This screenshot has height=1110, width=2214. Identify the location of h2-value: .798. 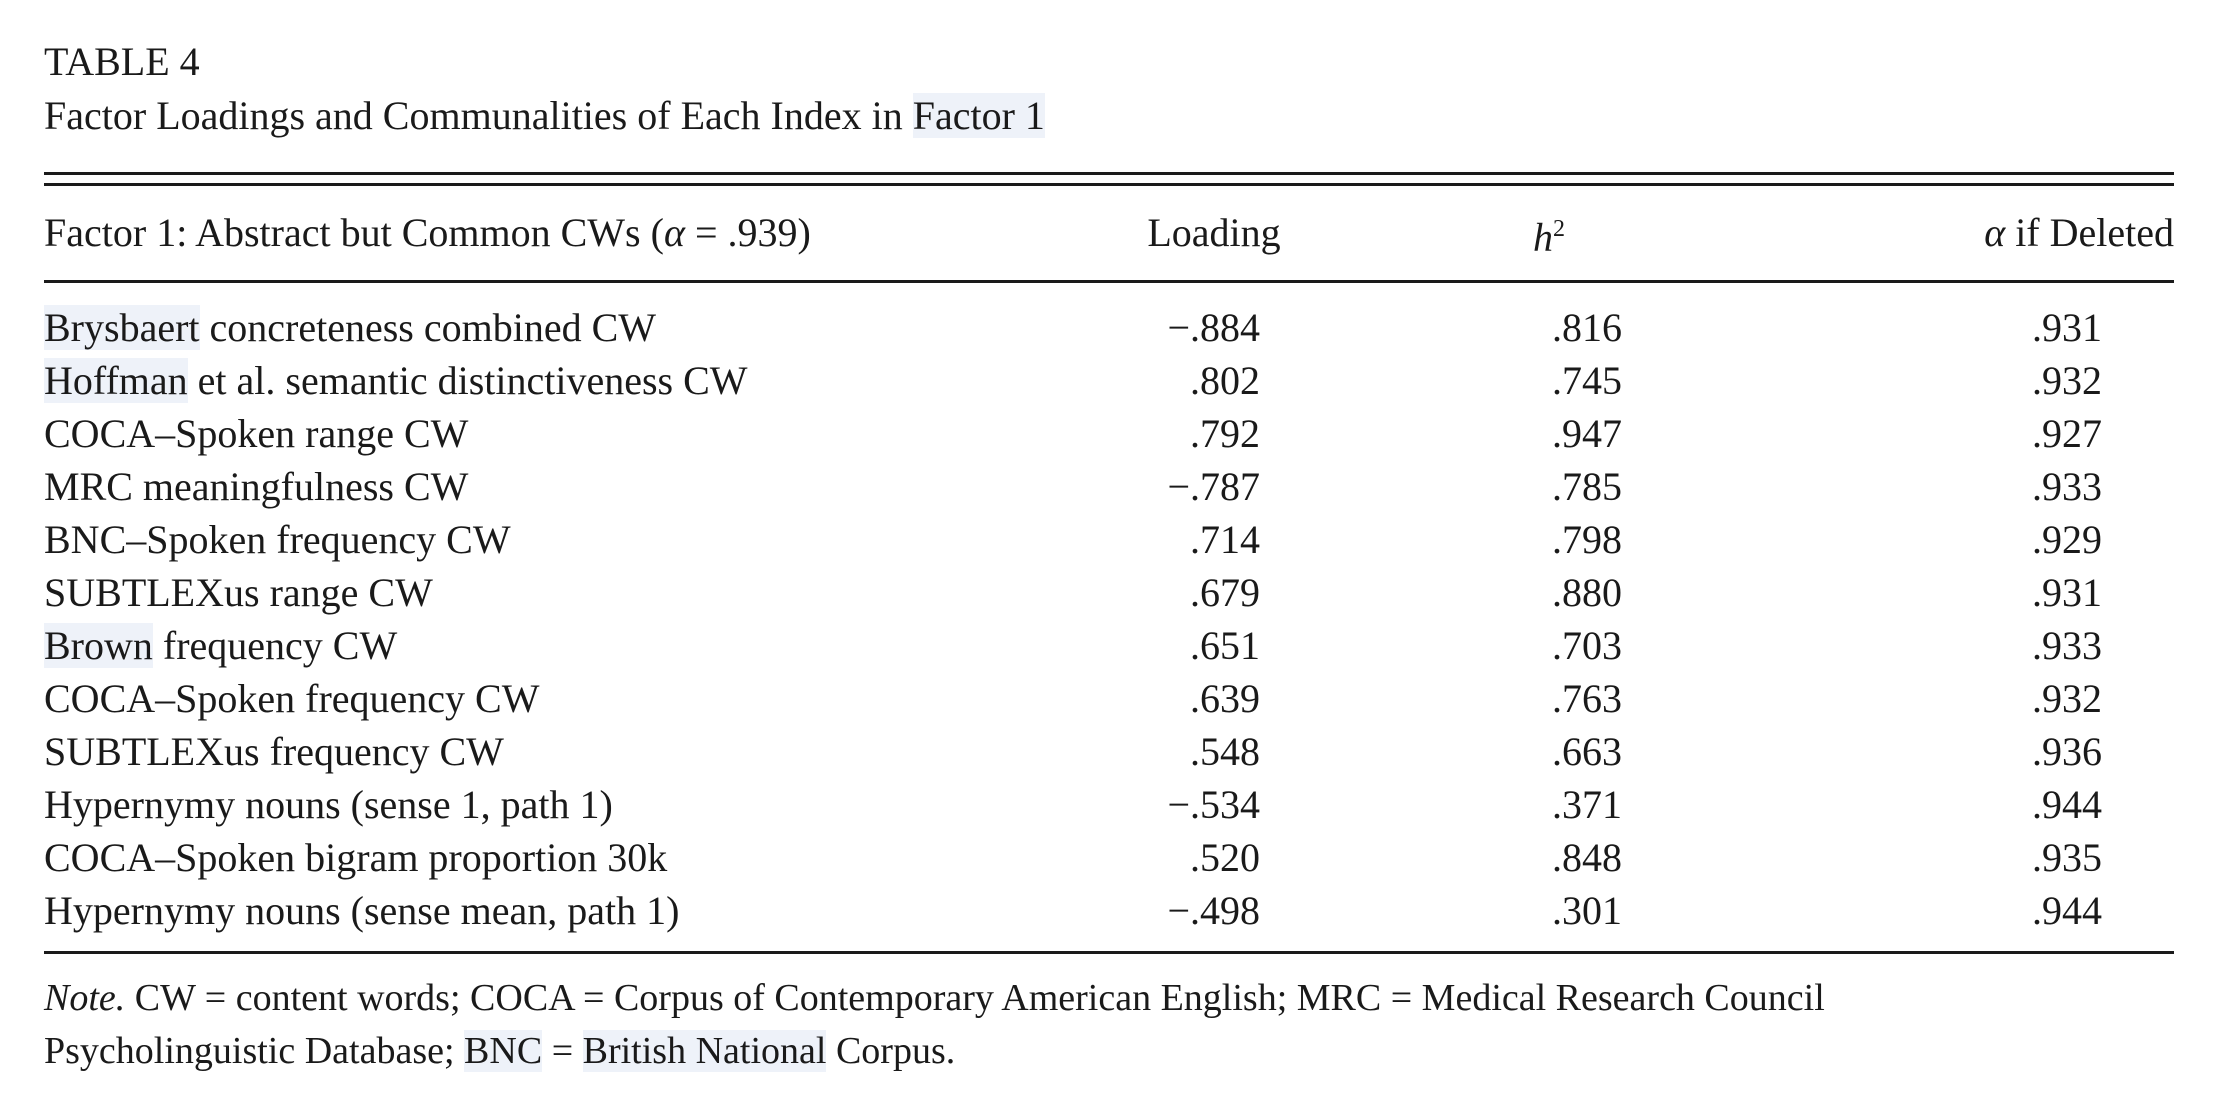
(1587, 540).